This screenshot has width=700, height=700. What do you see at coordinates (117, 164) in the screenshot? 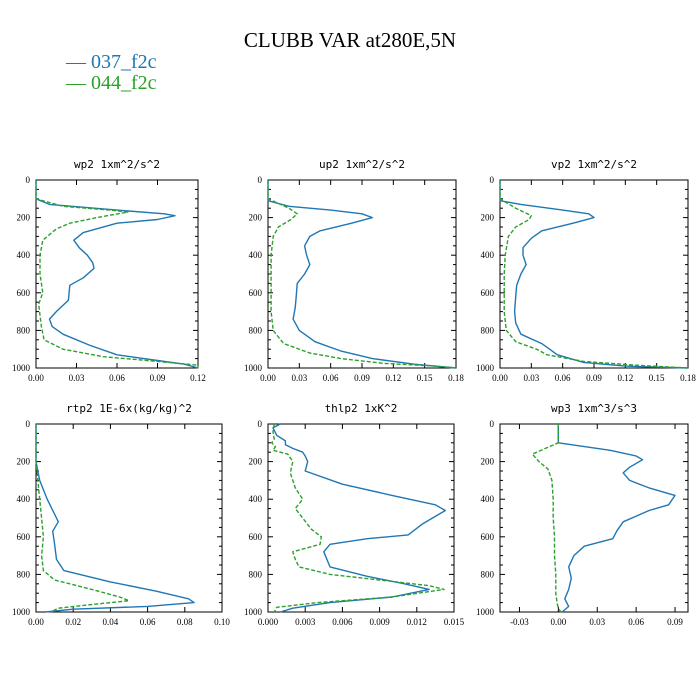
I see `panel-title: wp2 1xm^2/s^2` at bounding box center [117, 164].